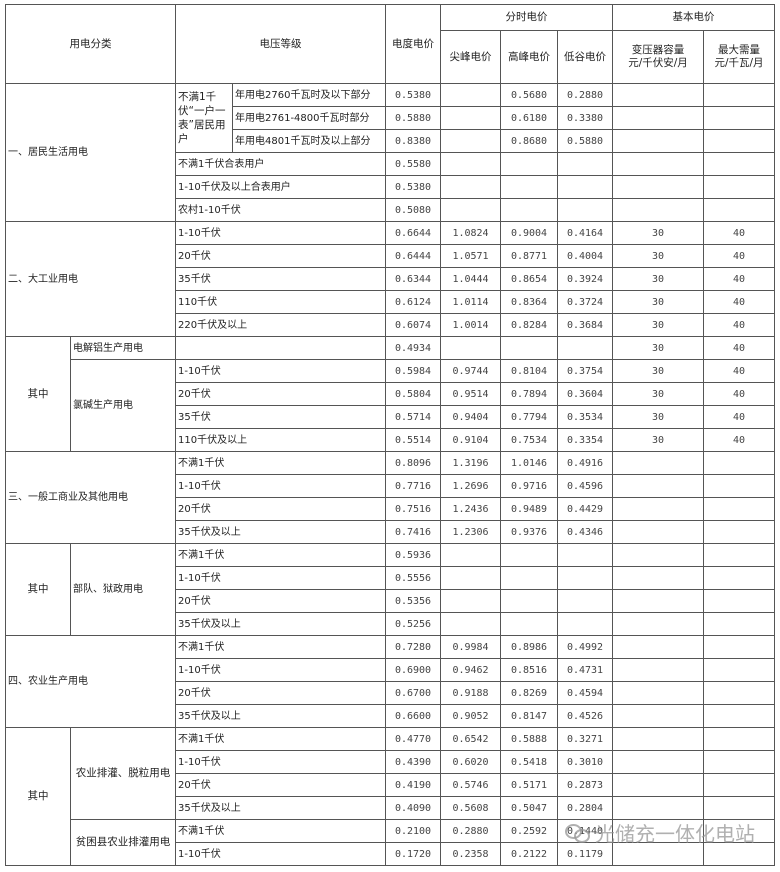 This screenshot has height=872, width=780. What do you see at coordinates (585, 371) in the screenshot?
I see `valley-cell: 0.3754` at bounding box center [585, 371].